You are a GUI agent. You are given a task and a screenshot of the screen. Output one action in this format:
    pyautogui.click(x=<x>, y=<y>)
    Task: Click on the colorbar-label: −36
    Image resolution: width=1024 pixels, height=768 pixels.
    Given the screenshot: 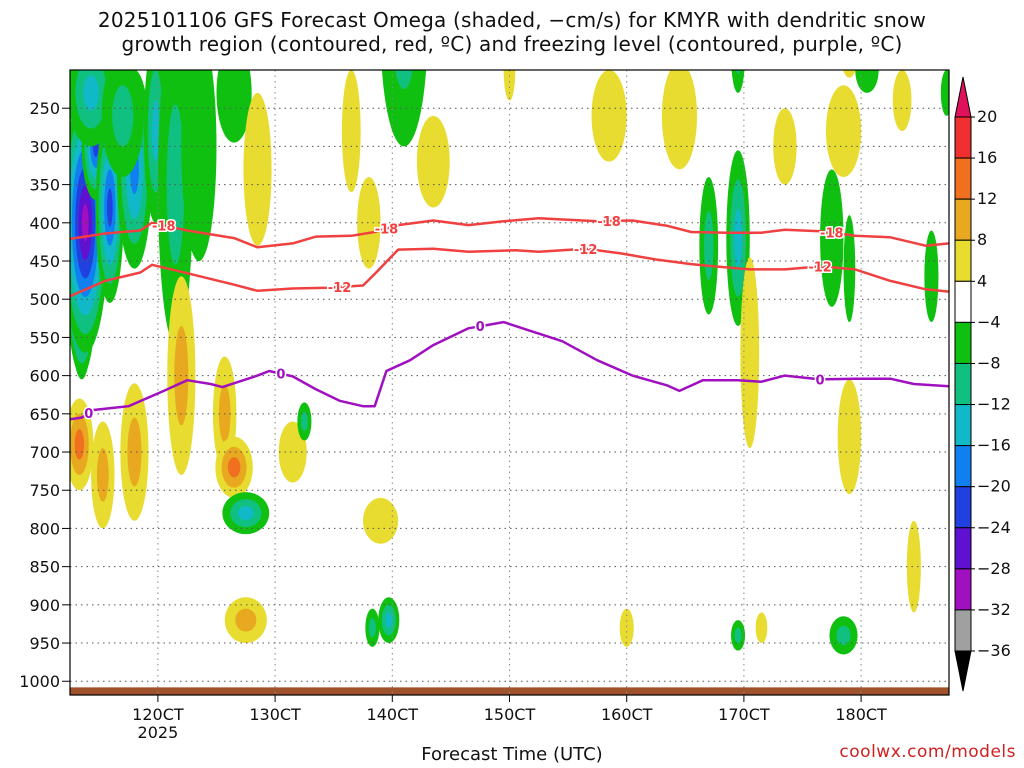 What is the action you would take?
    pyautogui.click(x=994, y=650)
    